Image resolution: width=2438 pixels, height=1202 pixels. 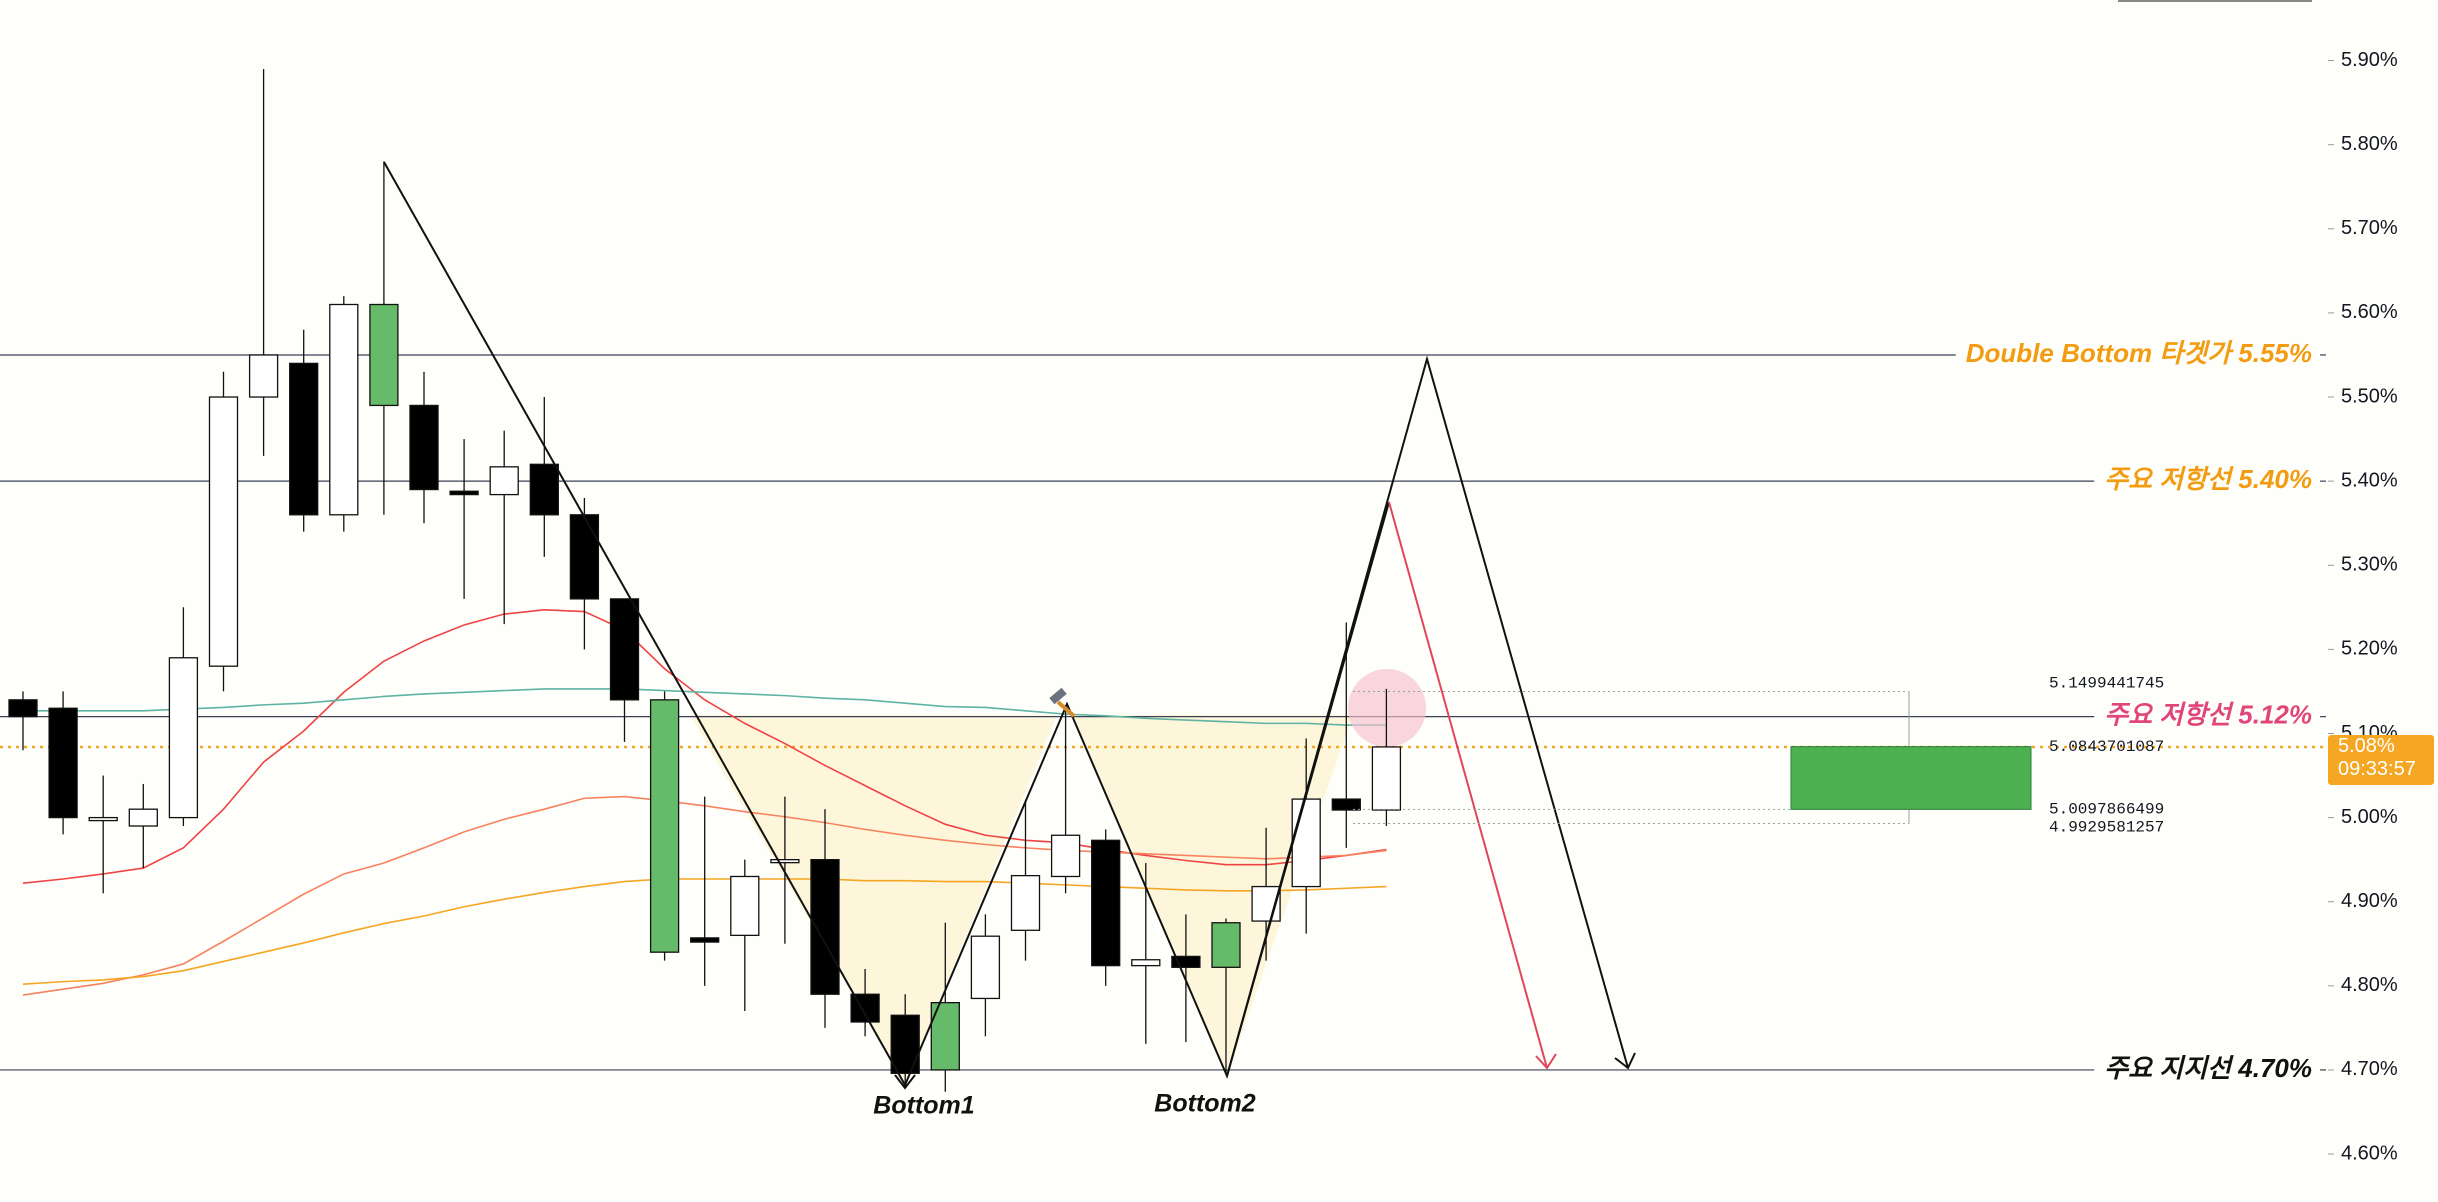 I want to click on y-tick-label: 5.00%, so click(x=2369, y=817).